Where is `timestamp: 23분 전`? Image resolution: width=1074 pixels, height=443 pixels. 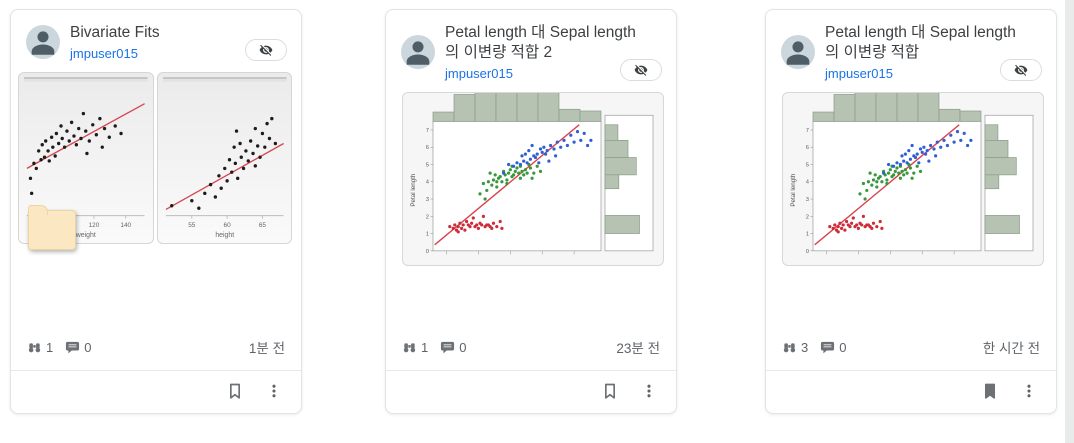 timestamp: 23분 전 is located at coordinates (638, 348).